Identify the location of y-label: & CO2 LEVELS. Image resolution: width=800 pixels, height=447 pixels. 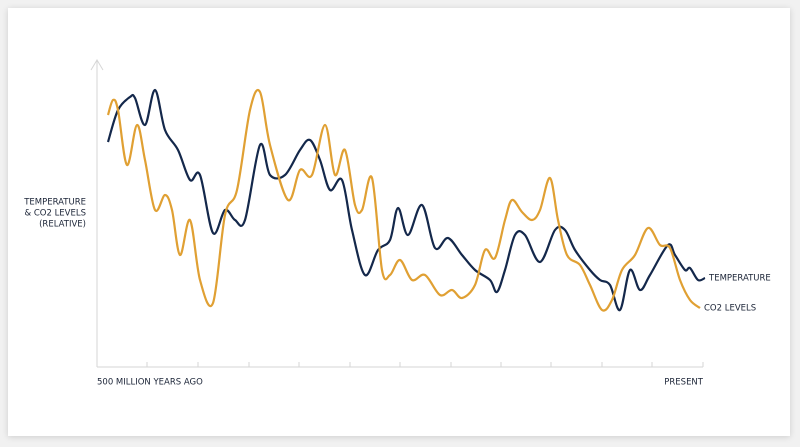
(56, 214).